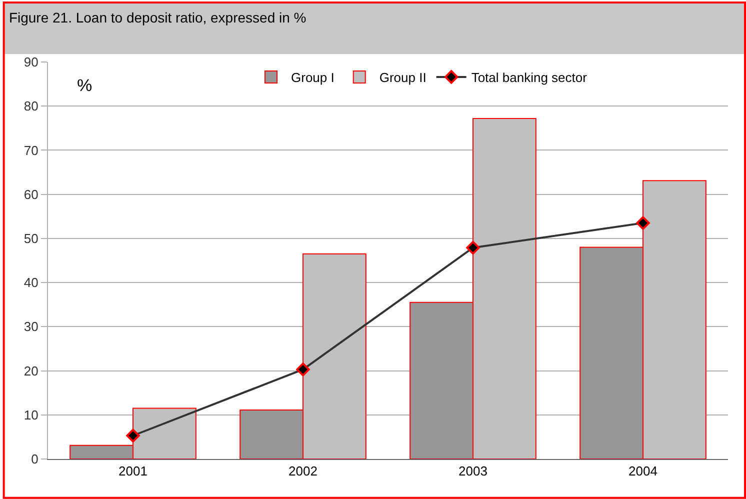  What do you see at coordinates (31, 238) in the screenshot?
I see `y-tick-label: 50` at bounding box center [31, 238].